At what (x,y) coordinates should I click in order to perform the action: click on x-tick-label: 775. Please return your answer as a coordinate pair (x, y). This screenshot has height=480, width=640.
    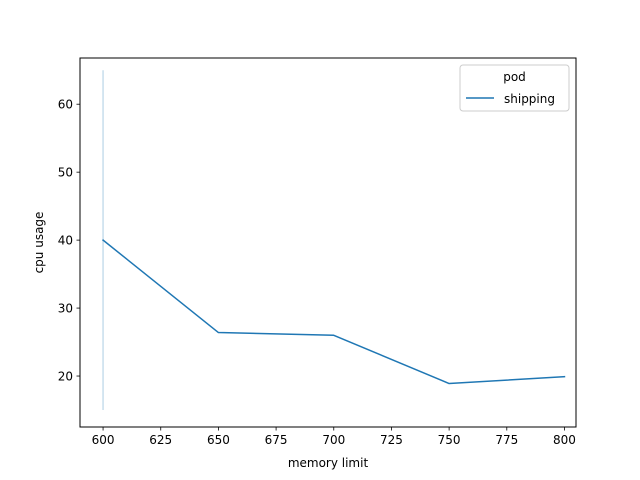
    Looking at the image, I should click on (506, 440).